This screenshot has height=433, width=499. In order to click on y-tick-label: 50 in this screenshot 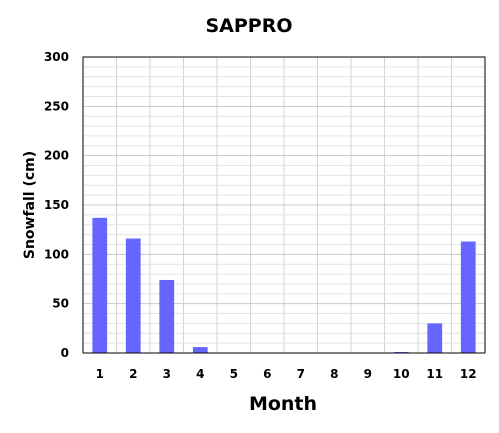, I will do `click(60, 304)`.